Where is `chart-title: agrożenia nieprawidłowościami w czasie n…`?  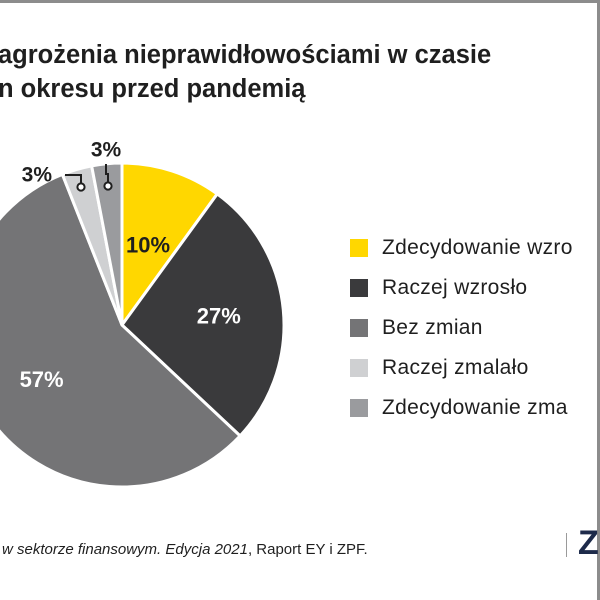 chart-title: agrożenia nieprawidłowościami w czasie n… is located at coordinates (300, 72).